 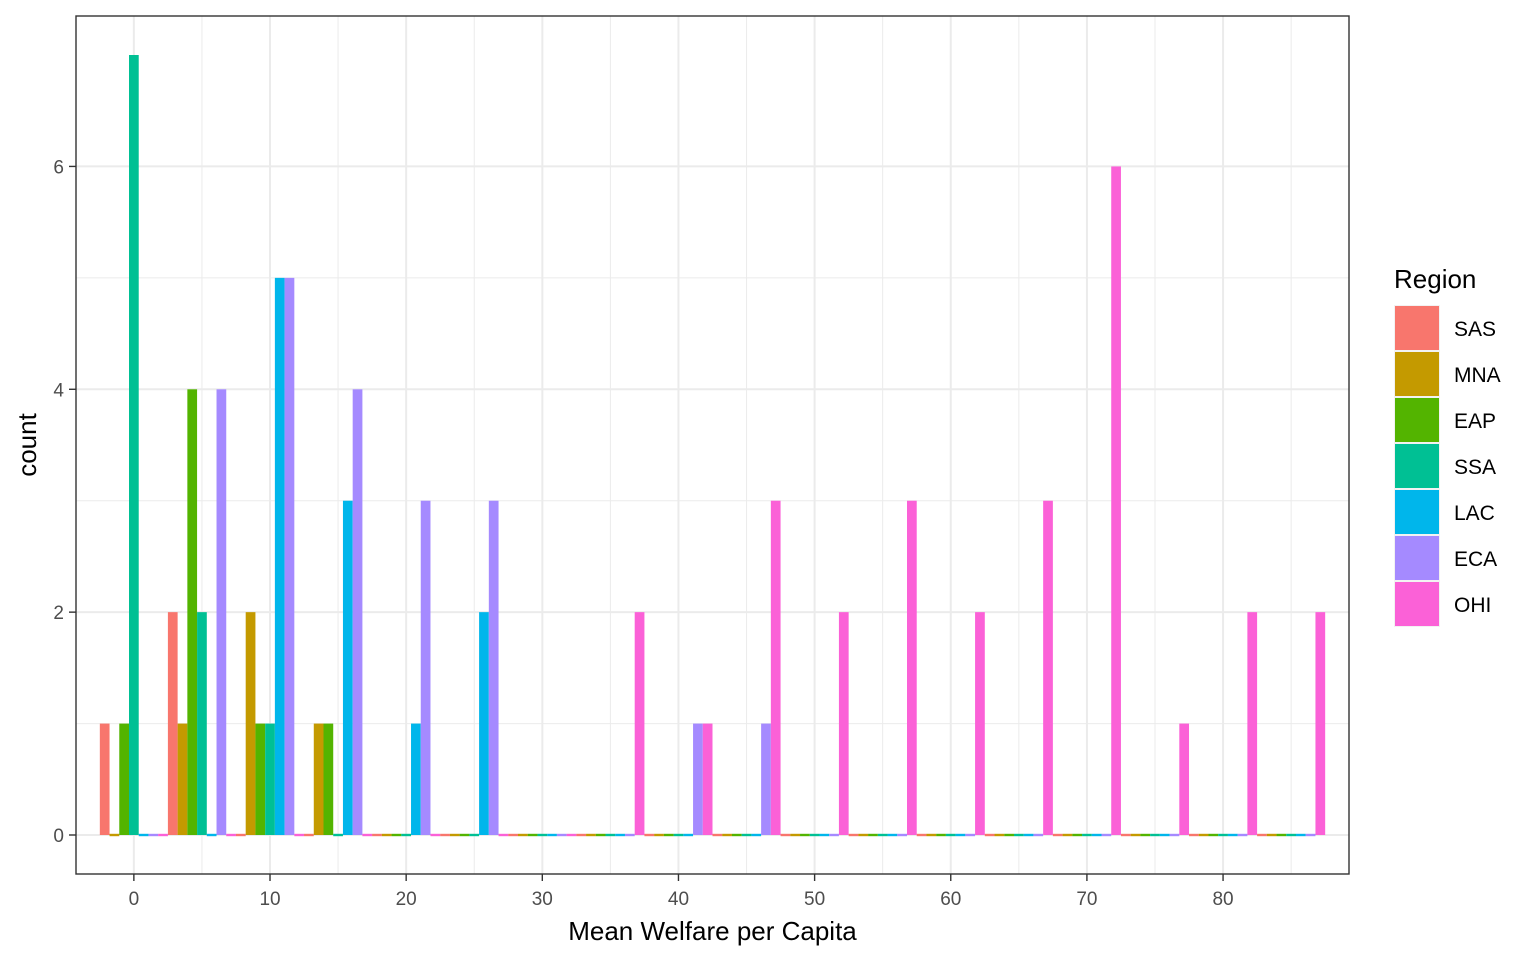 What do you see at coordinates (58, 836) in the screenshot?
I see `y-tick-label: 0` at bounding box center [58, 836].